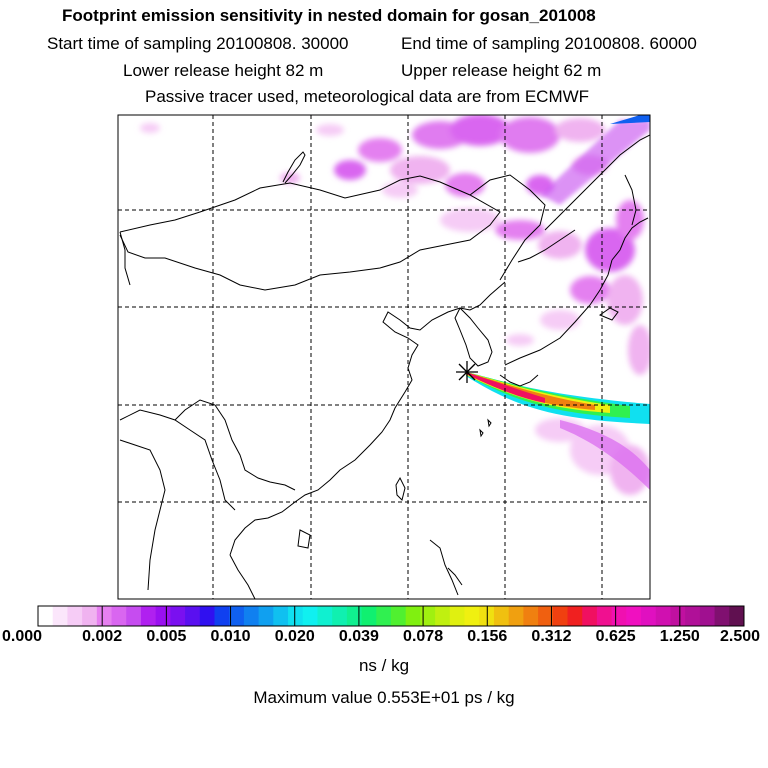 This screenshot has height=768, width=768. What do you see at coordinates (630, 119) in the screenshot?
I see `blue-streak` at bounding box center [630, 119].